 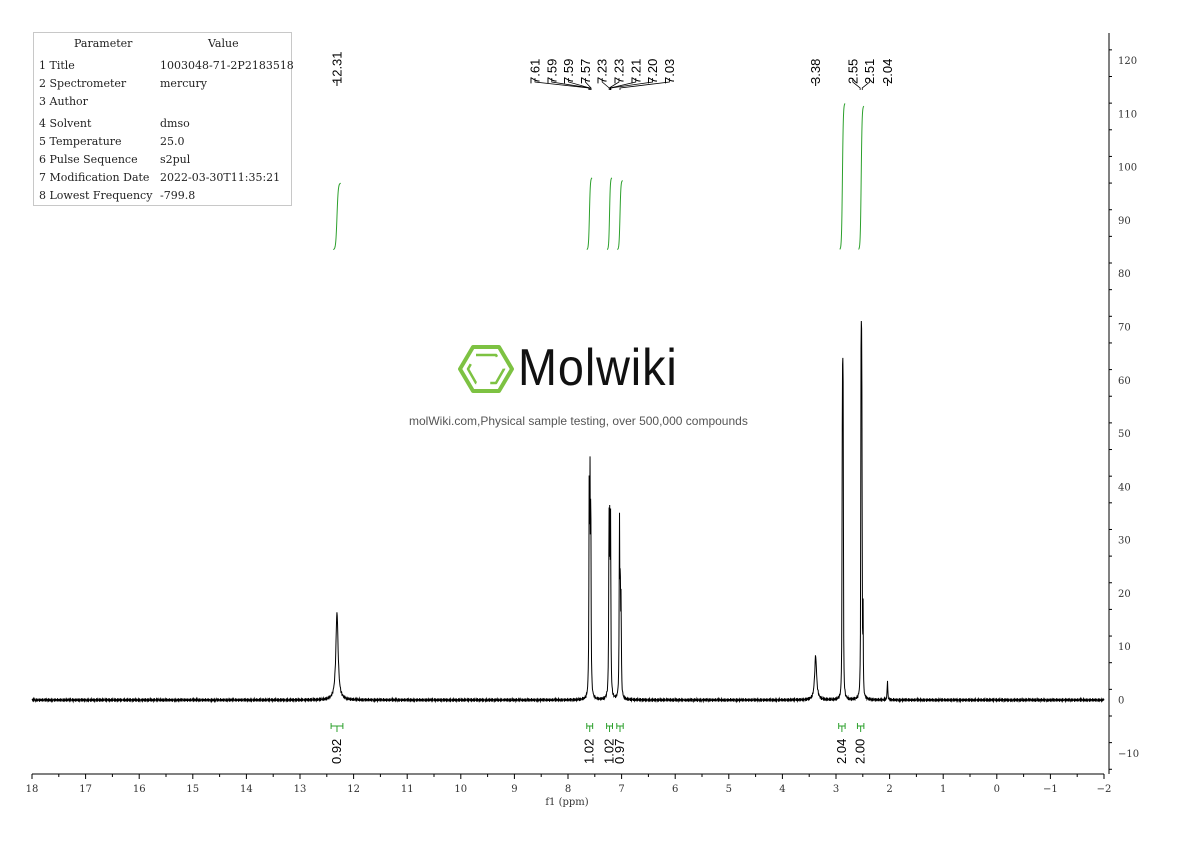 What do you see at coordinates (1121, 701) in the screenshot?
I see `y-tick-label: 0` at bounding box center [1121, 701].